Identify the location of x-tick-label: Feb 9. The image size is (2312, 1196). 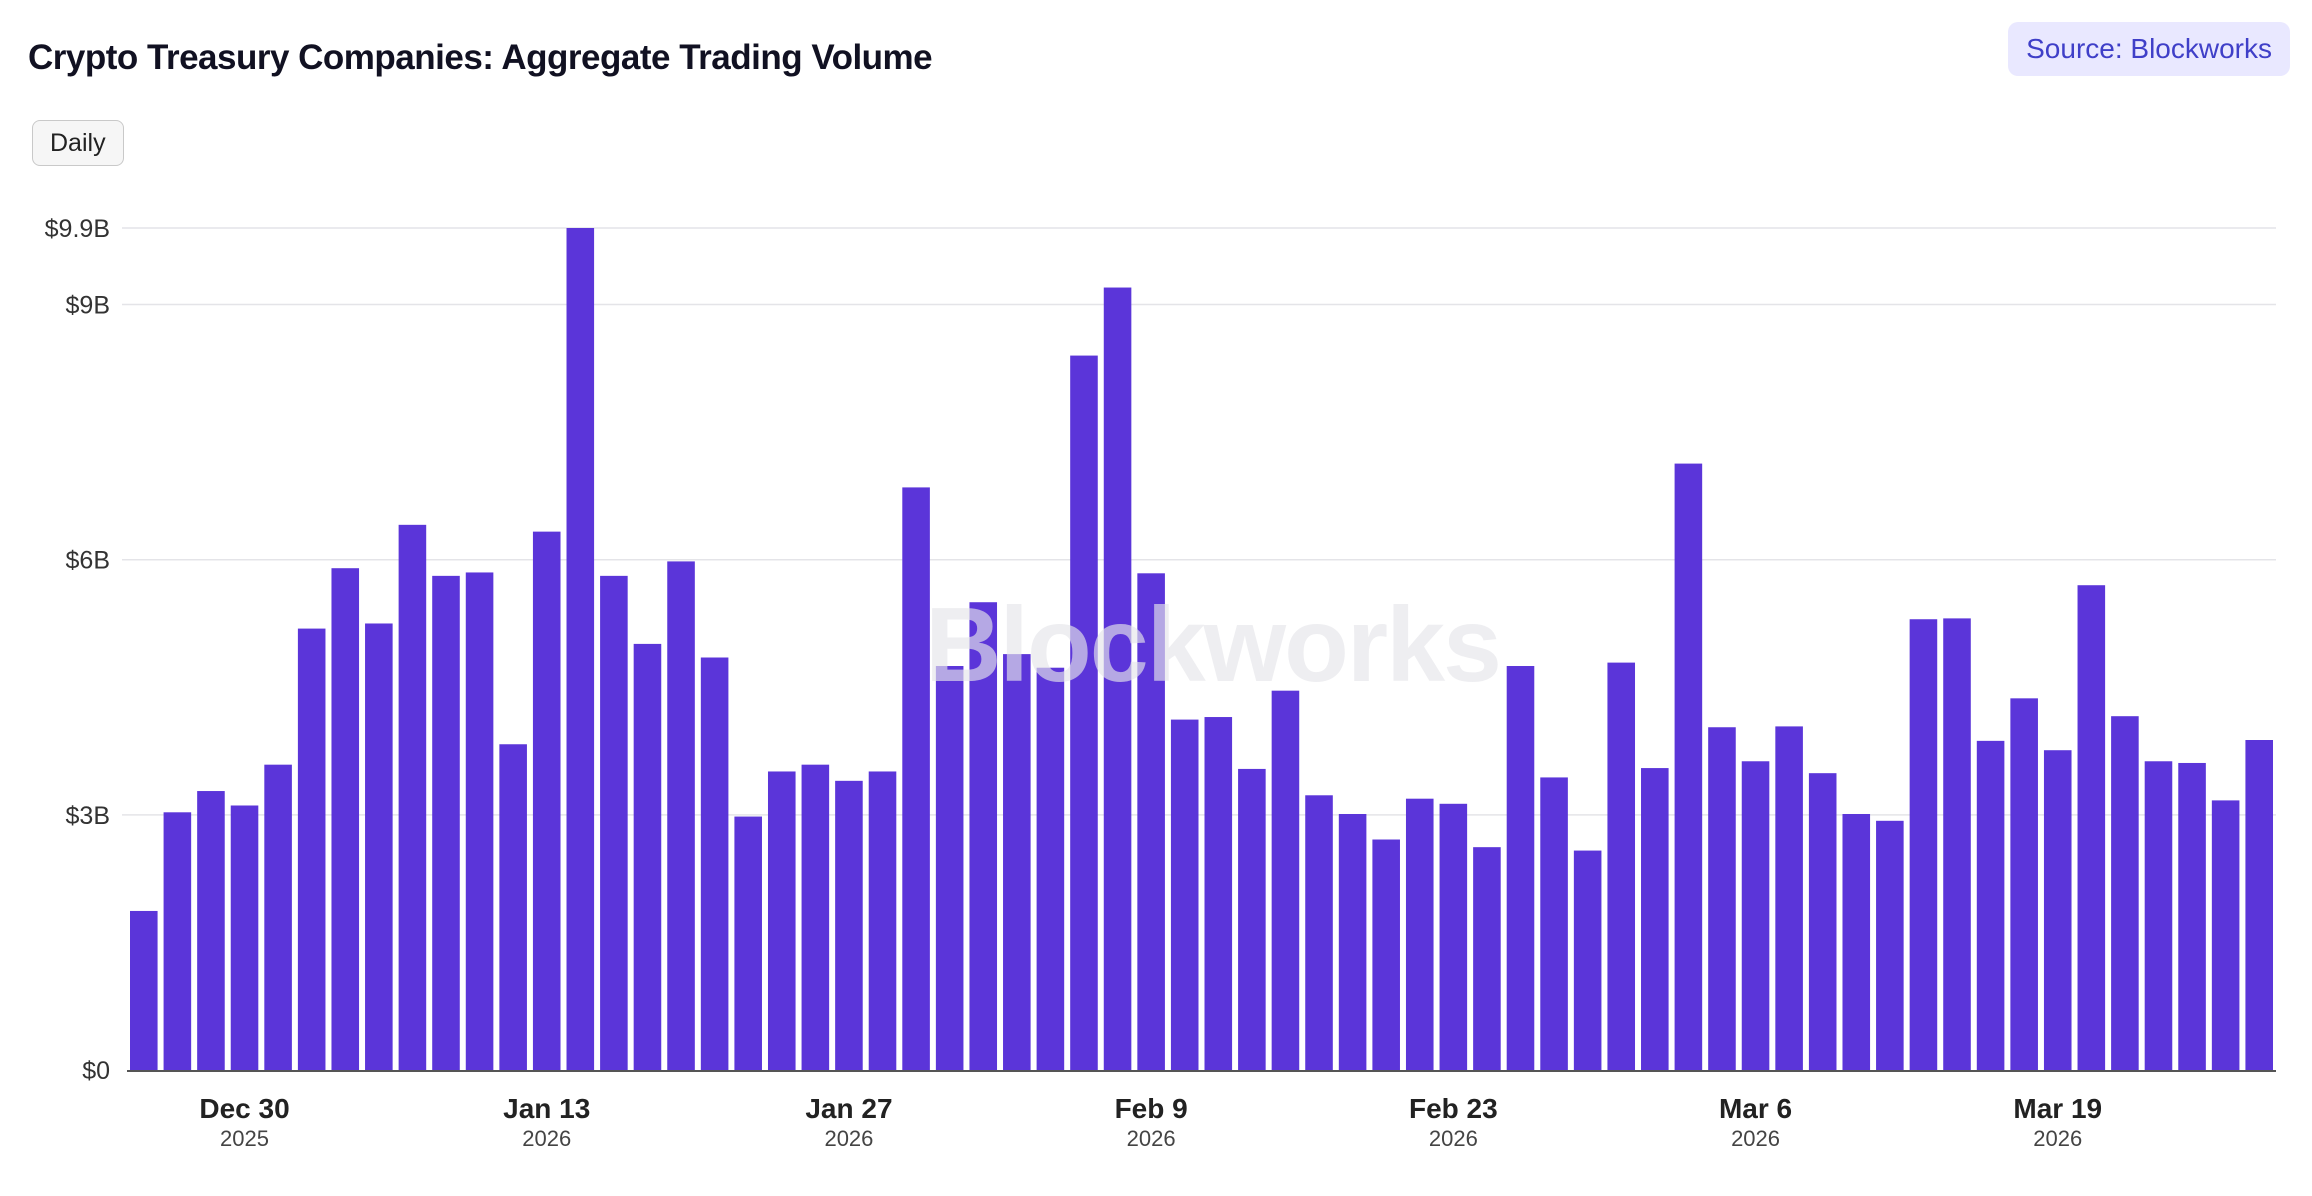
(1151, 1108).